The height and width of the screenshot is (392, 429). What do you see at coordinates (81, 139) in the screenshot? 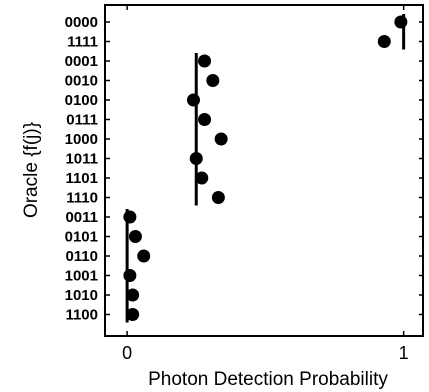
I see `y-tick-label: 1000` at bounding box center [81, 139].